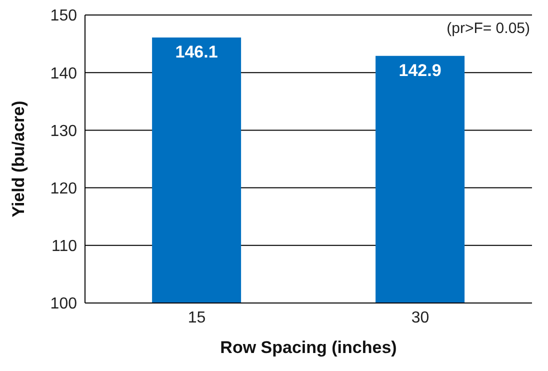  Describe the element at coordinates (64, 131) in the screenshot. I see `y-tick-label: 130` at that location.